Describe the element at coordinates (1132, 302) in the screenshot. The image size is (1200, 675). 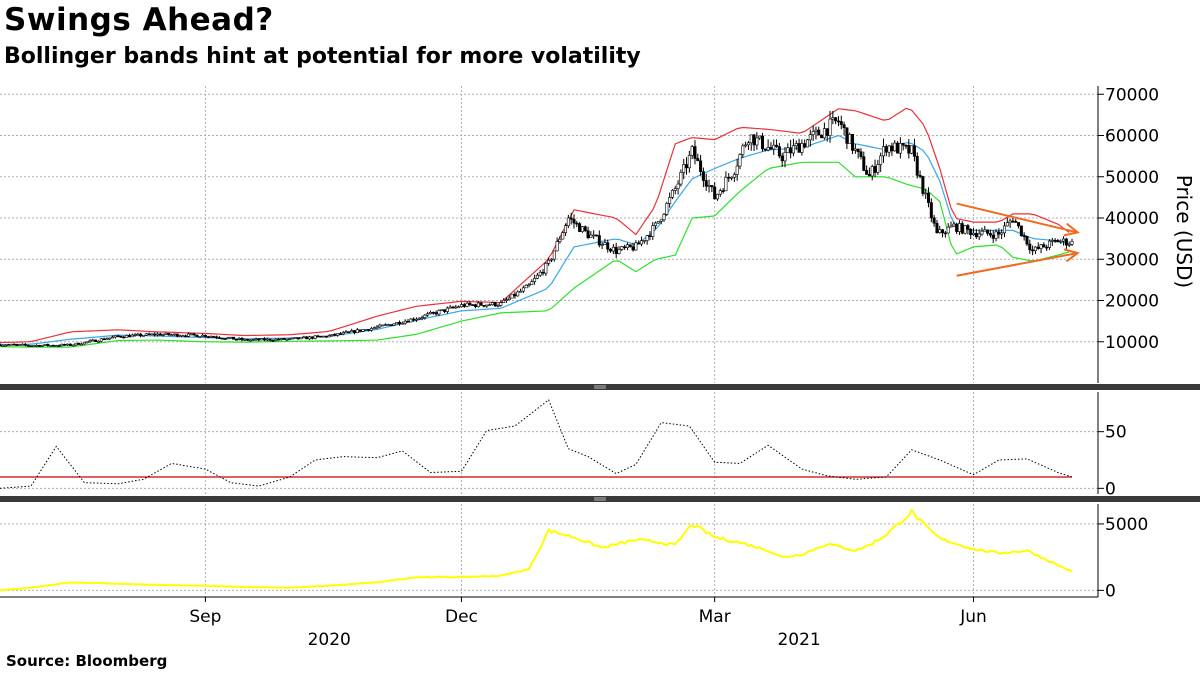
I see `price-tick-label: 20000` at that location.